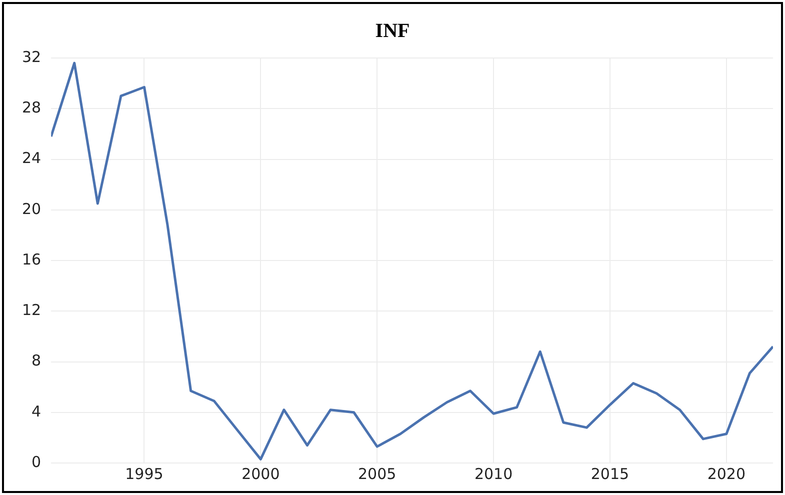 Image resolution: width=785 pixels, height=495 pixels. Describe the element at coordinates (32, 158) in the screenshot. I see `y-tick-label: 24` at that location.